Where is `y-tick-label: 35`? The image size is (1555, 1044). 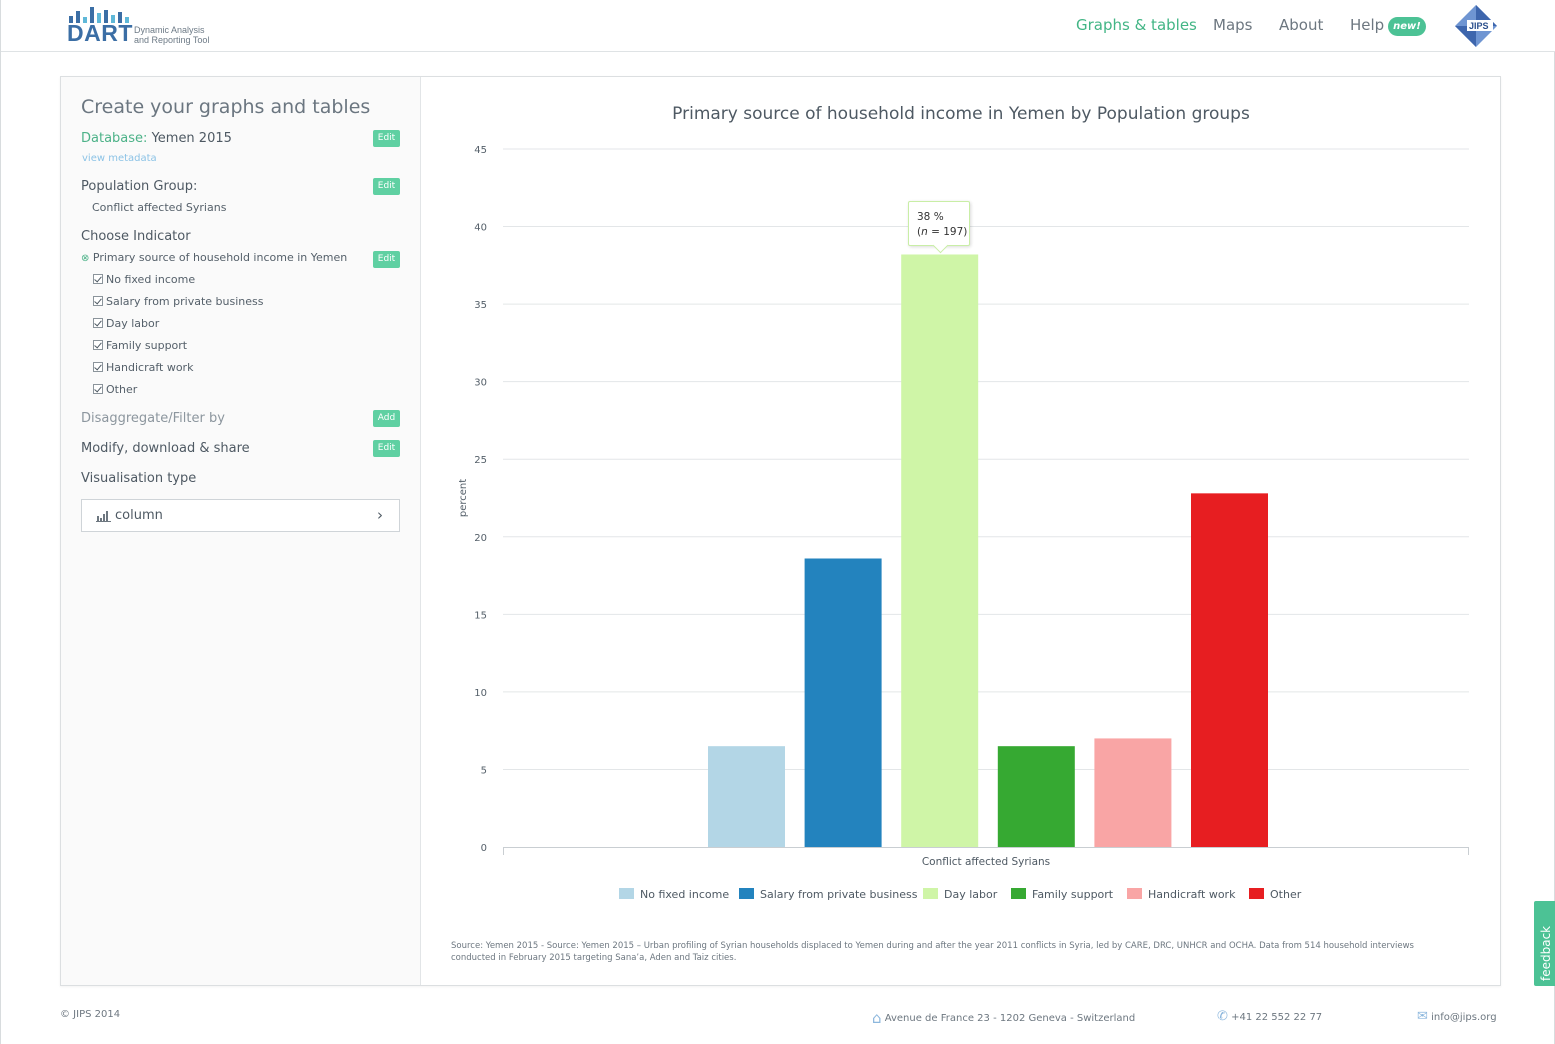 y-tick-label: 35 is located at coordinates (480, 305).